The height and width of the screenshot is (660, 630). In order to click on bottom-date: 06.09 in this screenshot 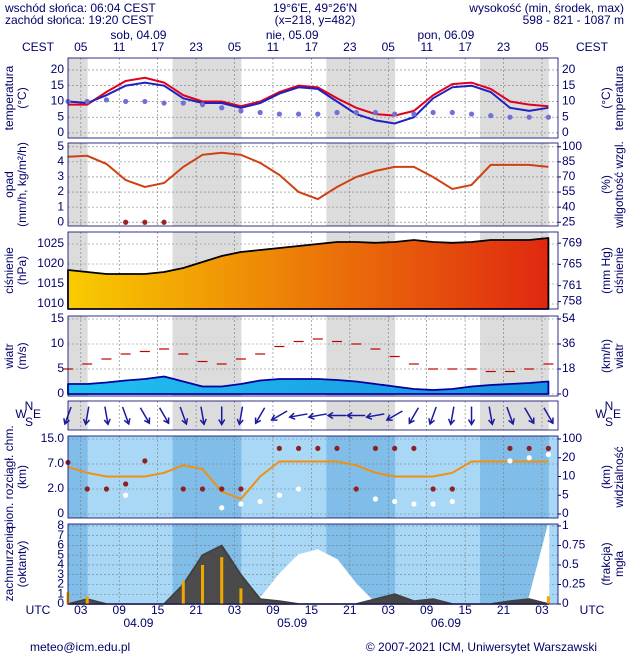, I will do `click(446, 623)`.